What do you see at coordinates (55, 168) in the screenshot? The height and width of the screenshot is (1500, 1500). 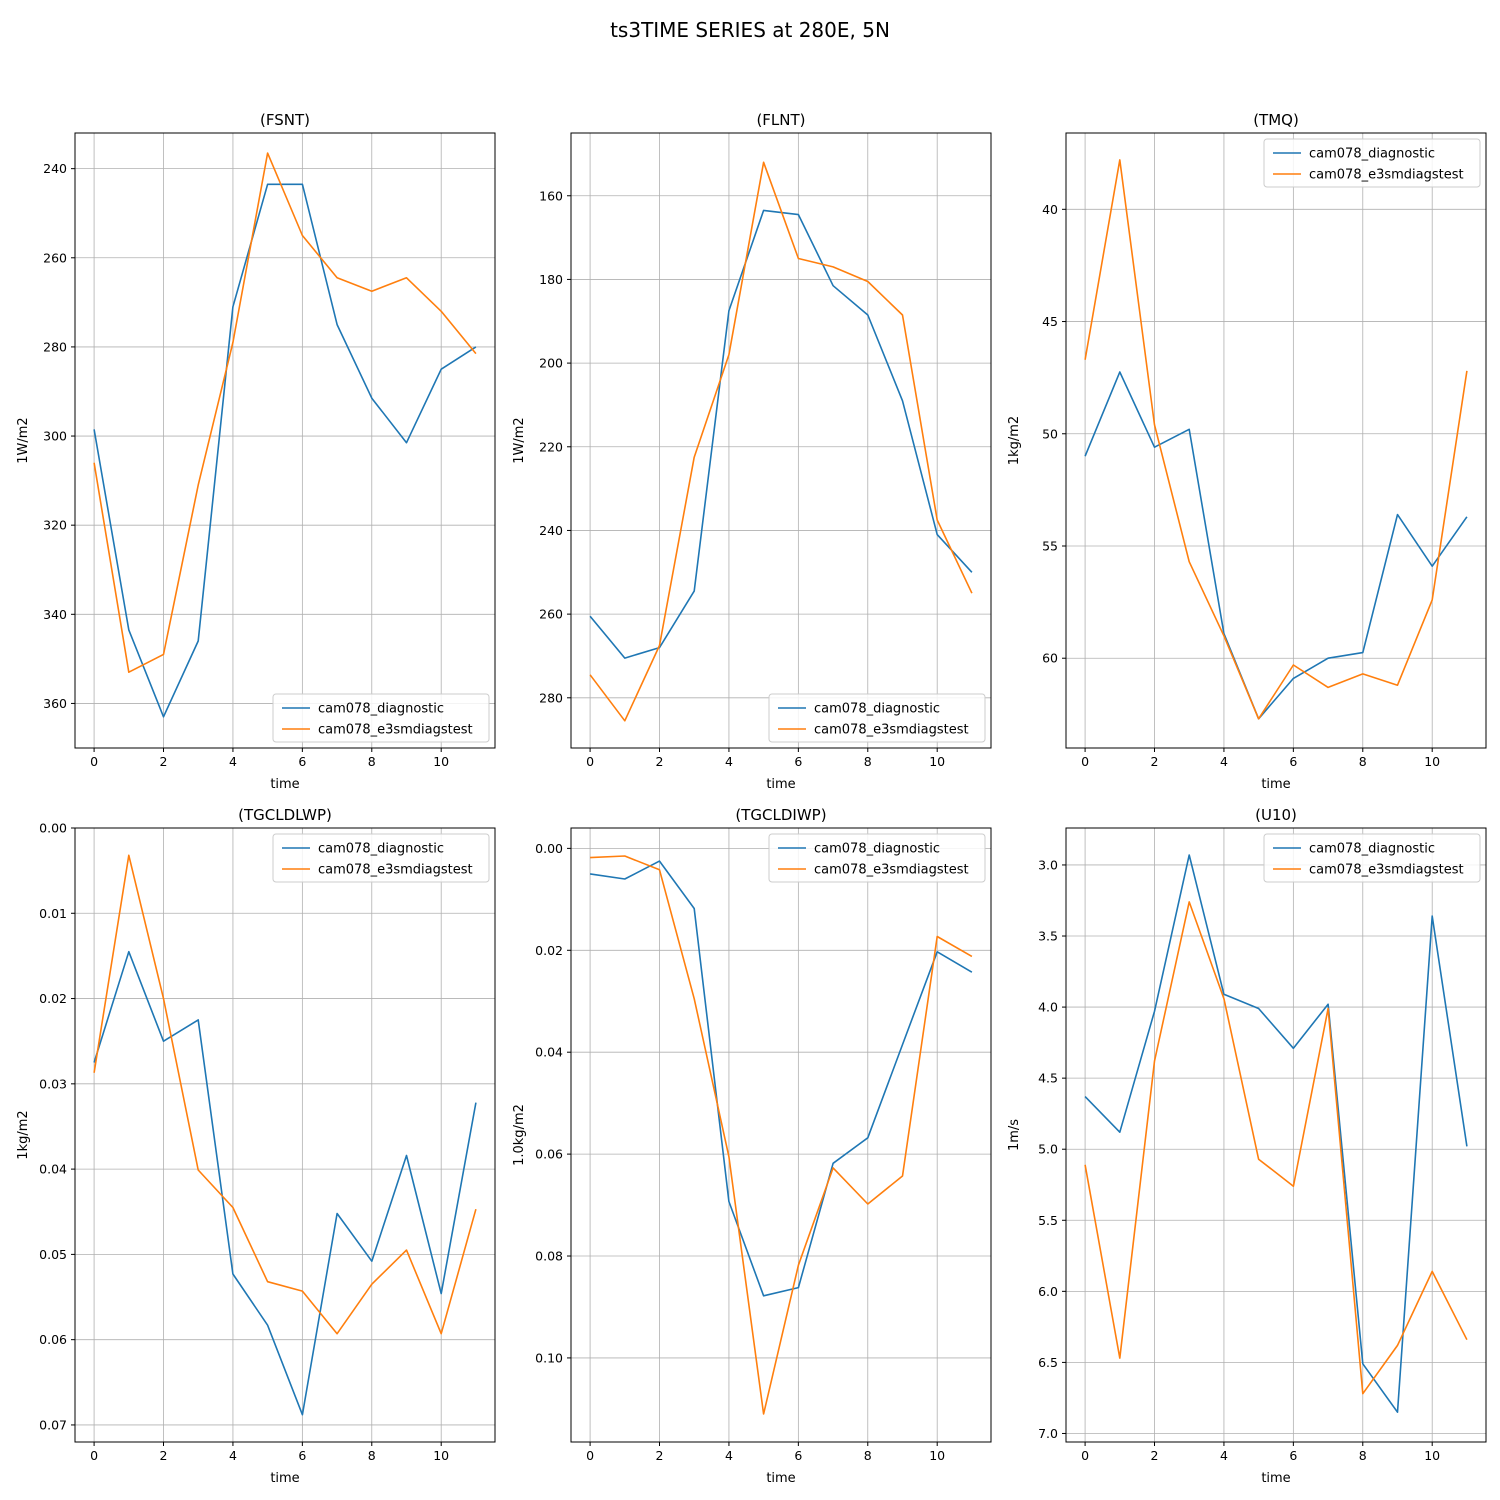 I see `y-tick-label: 240` at bounding box center [55, 168].